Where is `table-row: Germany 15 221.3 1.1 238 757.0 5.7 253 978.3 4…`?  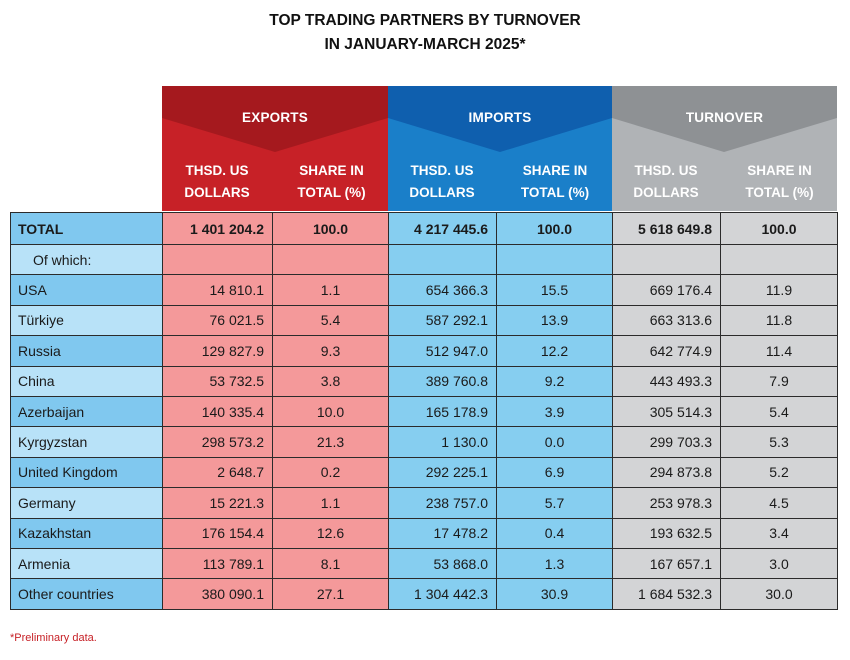 table-row: Germany 15 221.3 1.1 238 757.0 5.7 253 978.3 4… is located at coordinates (424, 503).